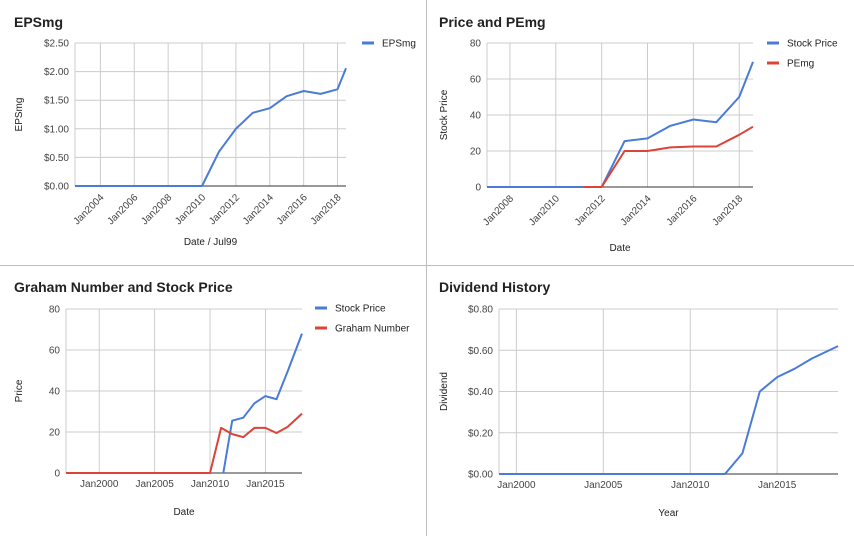 This screenshot has width=854, height=536. Describe the element at coordinates (480, 433) in the screenshot. I see `y-tick-label: $0.20` at that location.